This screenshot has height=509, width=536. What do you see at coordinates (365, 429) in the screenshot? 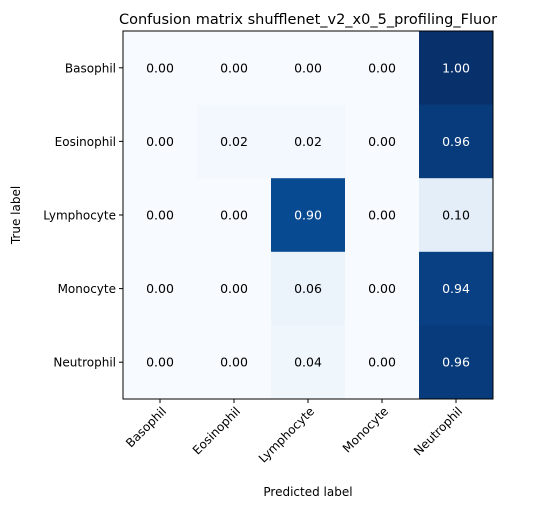
I see `x-tick-label: Monocyte` at bounding box center [365, 429].